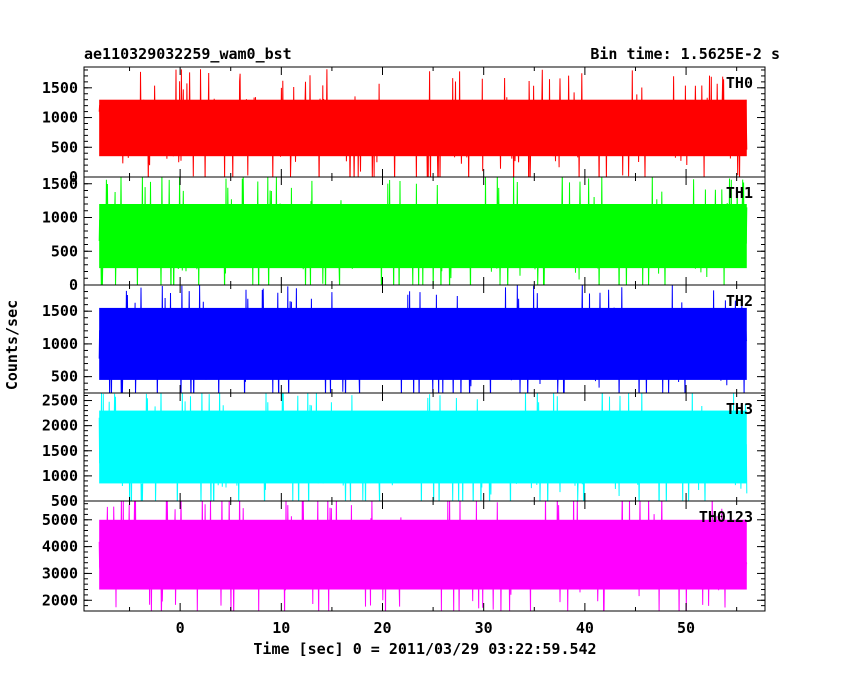  What do you see at coordinates (423, 343) in the screenshot?
I see `series-core-th2` at bounding box center [423, 343].